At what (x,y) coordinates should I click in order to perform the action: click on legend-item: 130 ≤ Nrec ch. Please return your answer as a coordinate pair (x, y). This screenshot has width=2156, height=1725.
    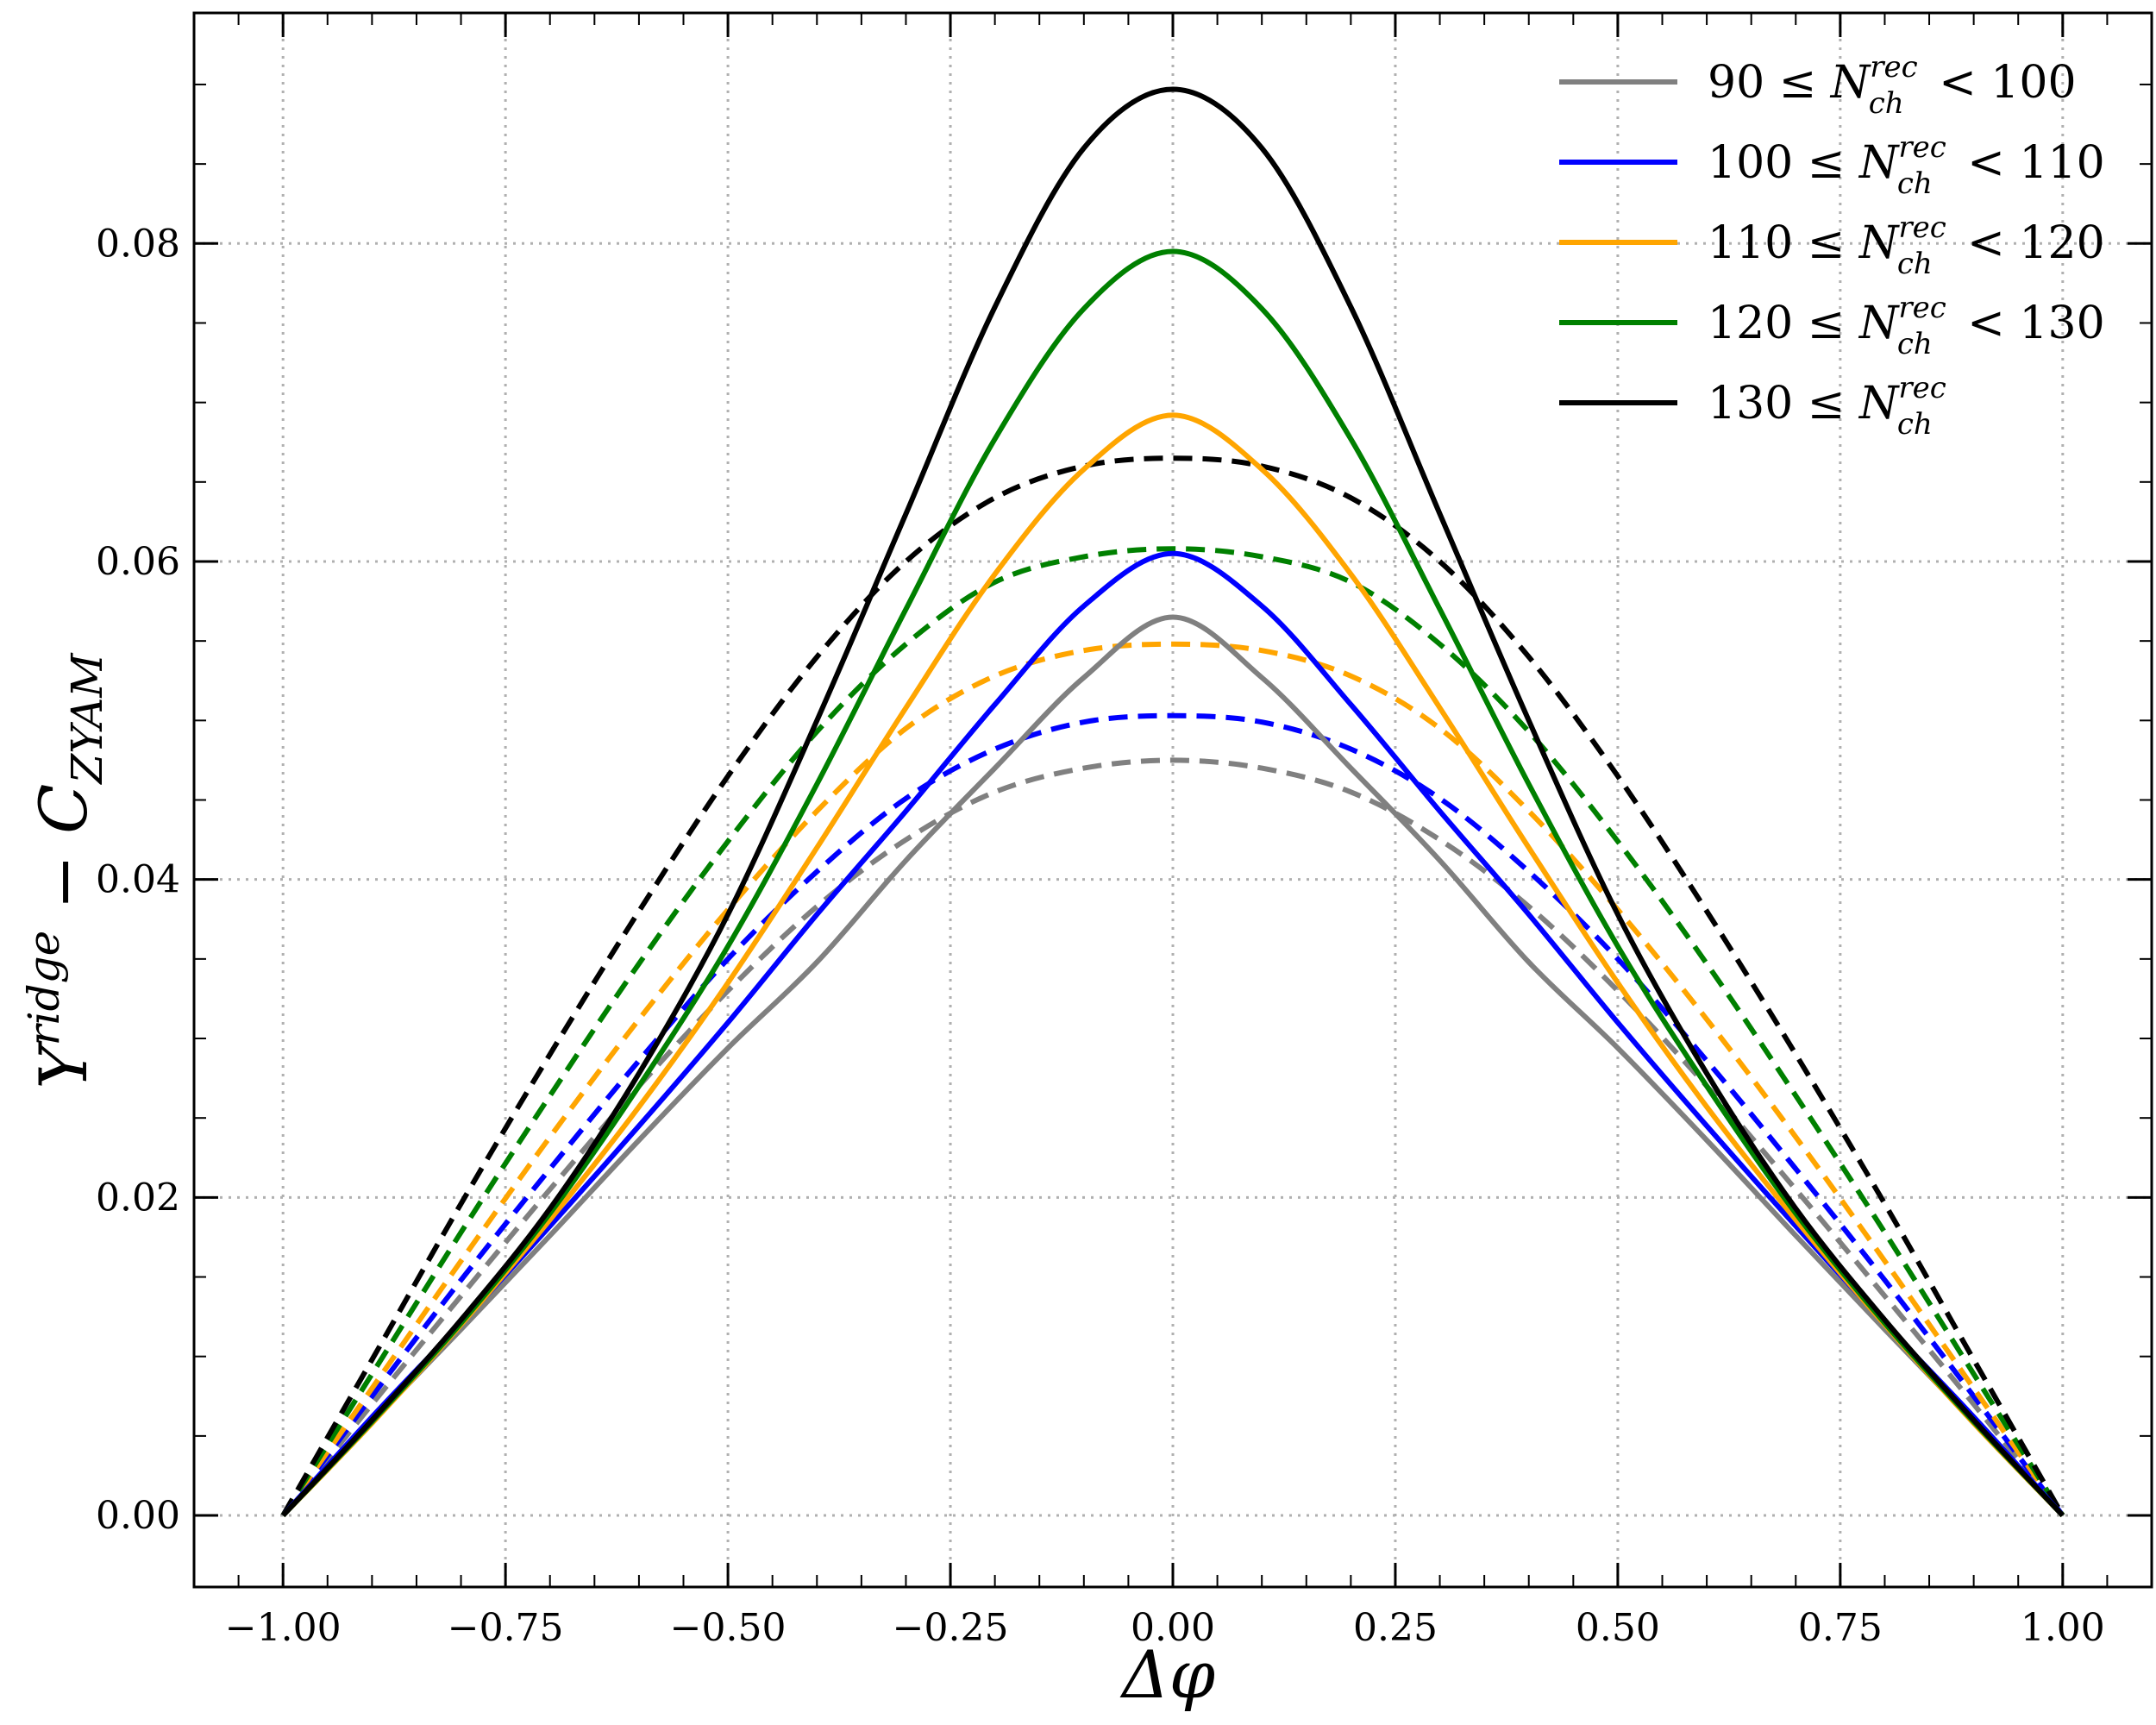
    Looking at the image, I should click on (1752, 407).